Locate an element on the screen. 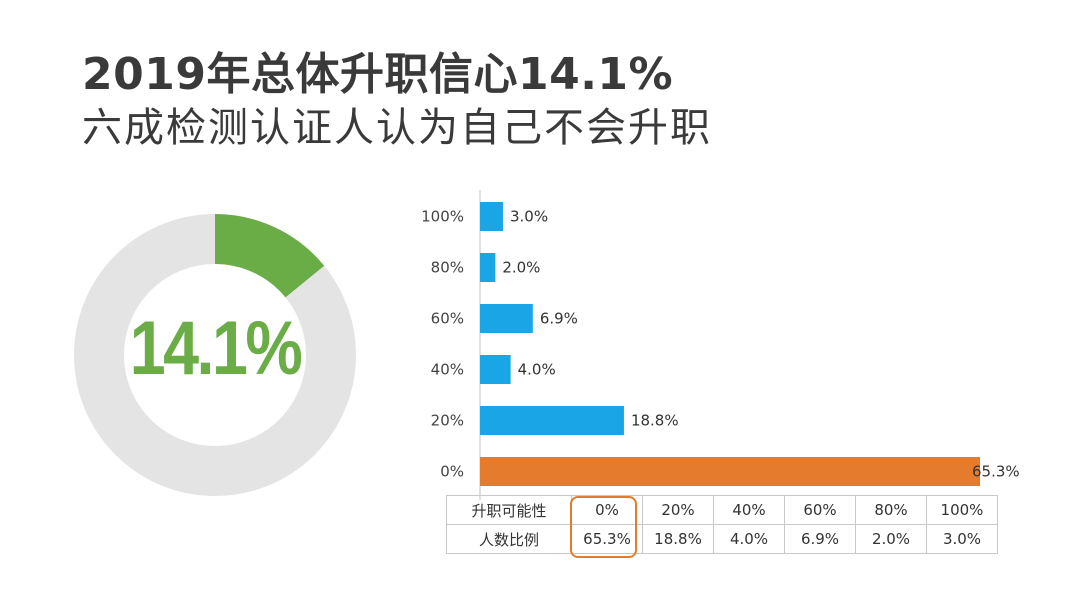 The height and width of the screenshot is (607, 1080). data-label: 6.9% is located at coordinates (559, 319).